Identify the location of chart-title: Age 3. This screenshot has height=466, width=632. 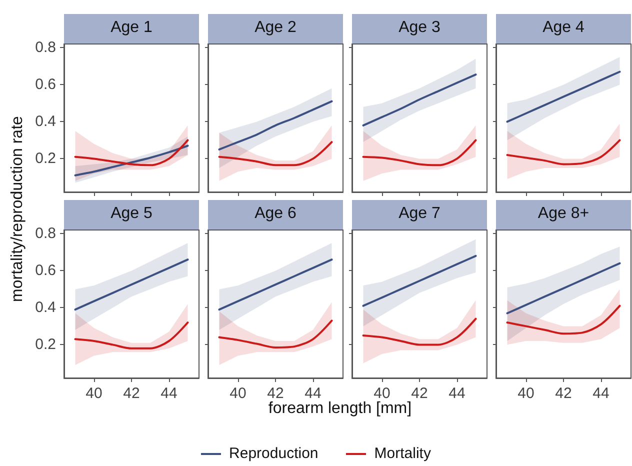
(419, 29).